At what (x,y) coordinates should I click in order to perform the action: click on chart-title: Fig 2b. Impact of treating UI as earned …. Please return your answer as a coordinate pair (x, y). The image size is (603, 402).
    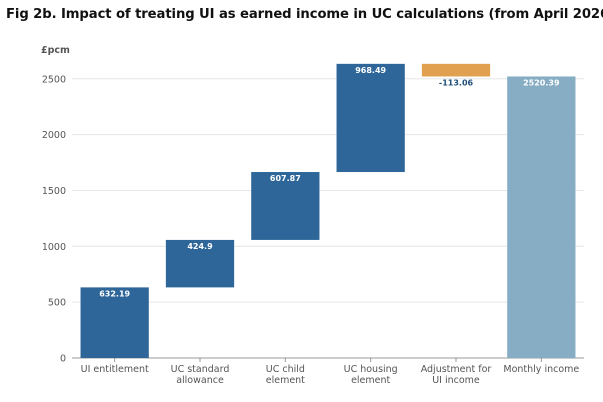
    Looking at the image, I should click on (304, 14).